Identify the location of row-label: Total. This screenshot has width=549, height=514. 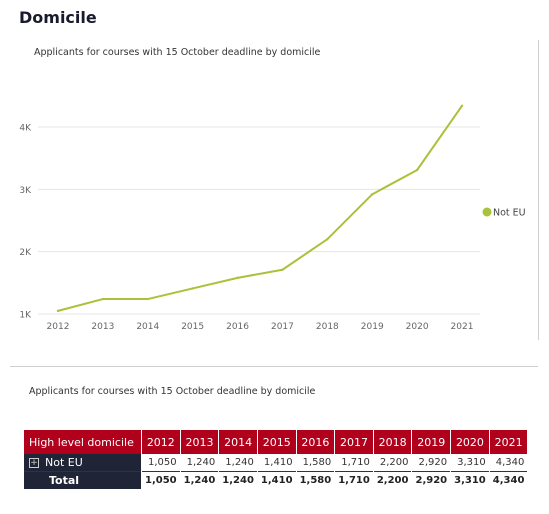
(83, 480).